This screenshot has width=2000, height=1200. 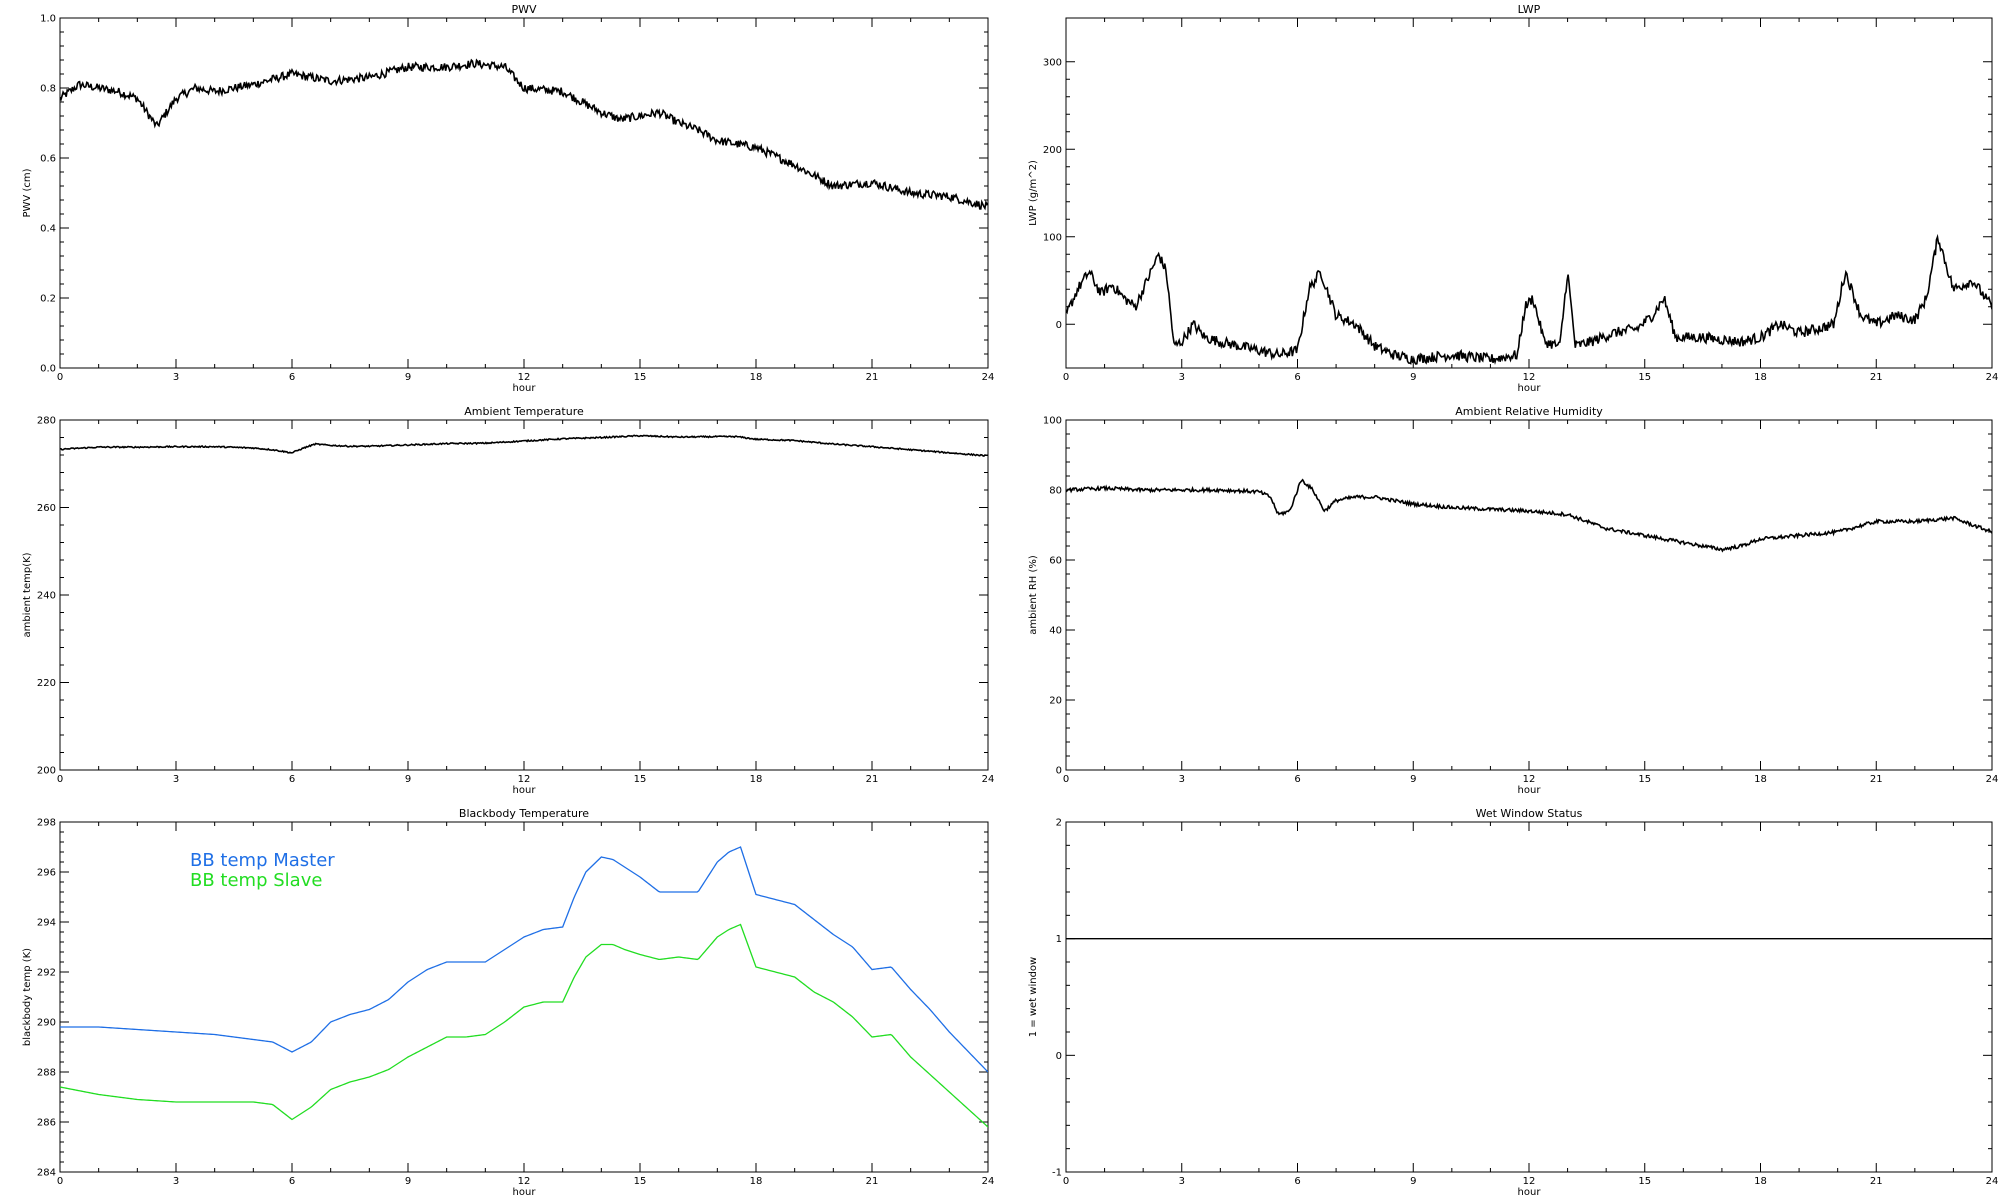 I want to click on y-tick-label: 80, so click(x=1055, y=491).